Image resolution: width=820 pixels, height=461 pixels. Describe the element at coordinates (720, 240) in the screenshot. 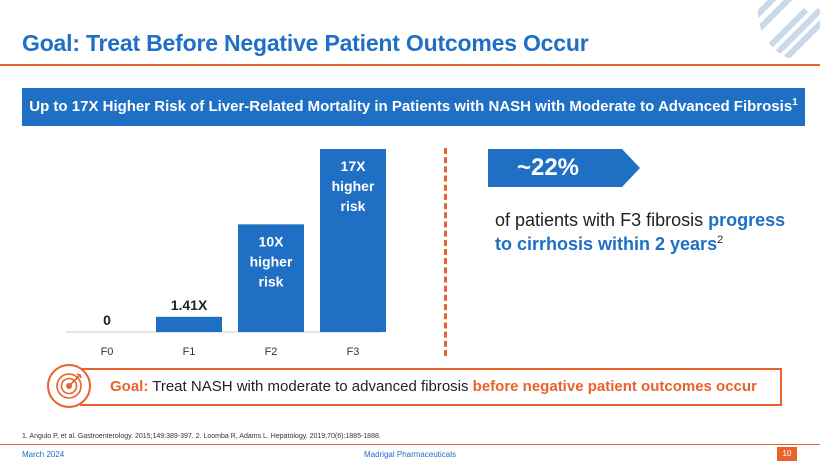

I see `stat-footnote: 2` at that location.